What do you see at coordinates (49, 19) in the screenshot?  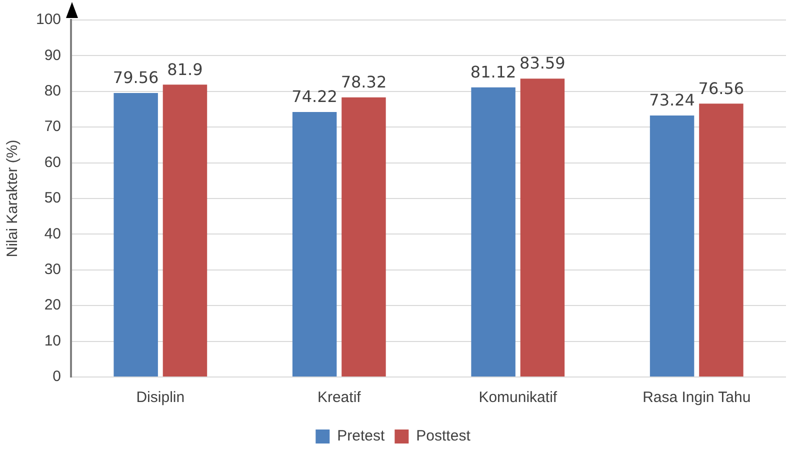 I see `y-tick-label: 100` at bounding box center [49, 19].